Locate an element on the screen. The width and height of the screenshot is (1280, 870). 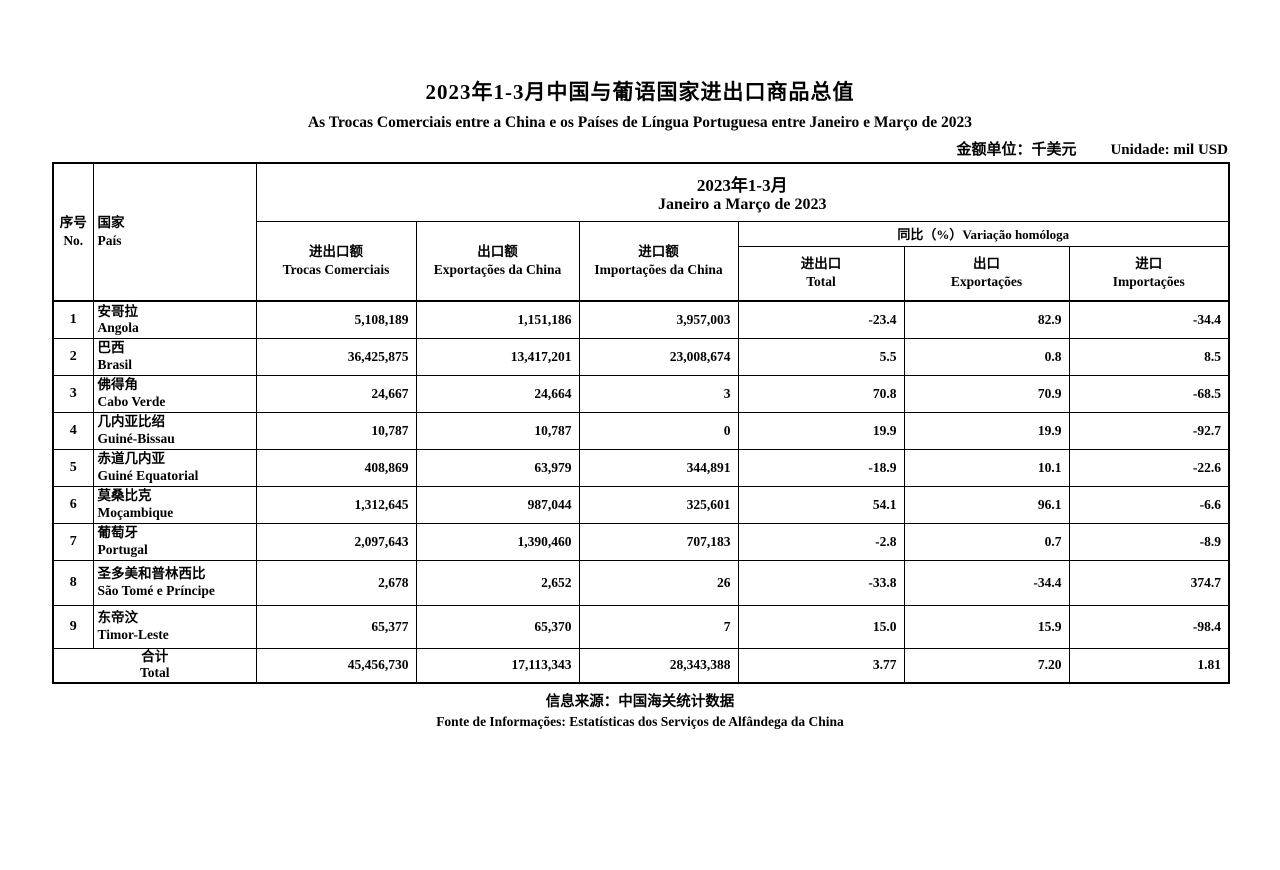
col-header-exports: 出口额 Exportações da China is located at coordinates (497, 261).